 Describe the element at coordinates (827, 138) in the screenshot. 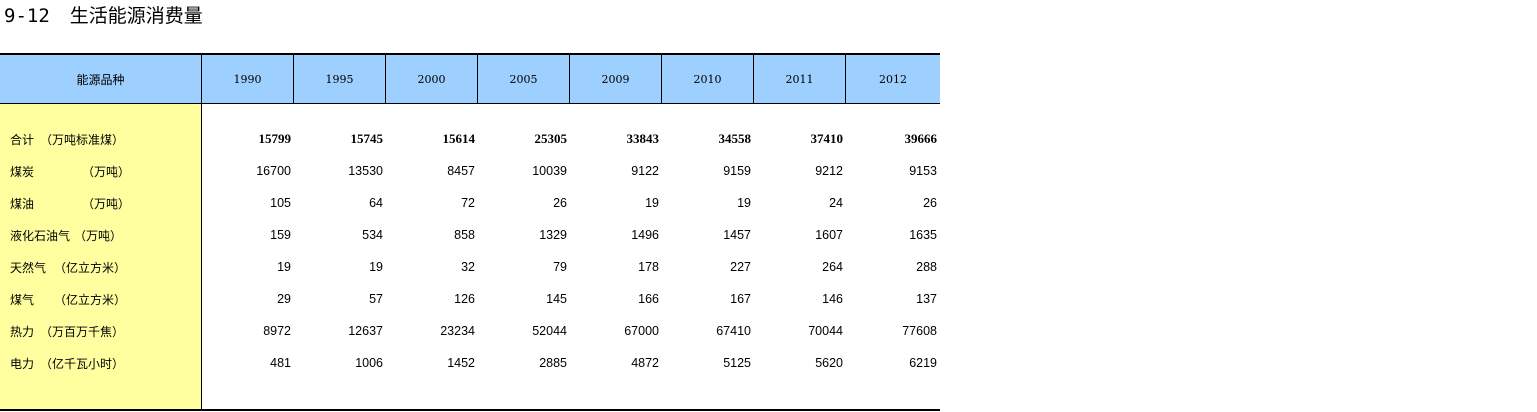

I see `cell-value: 37410` at that location.